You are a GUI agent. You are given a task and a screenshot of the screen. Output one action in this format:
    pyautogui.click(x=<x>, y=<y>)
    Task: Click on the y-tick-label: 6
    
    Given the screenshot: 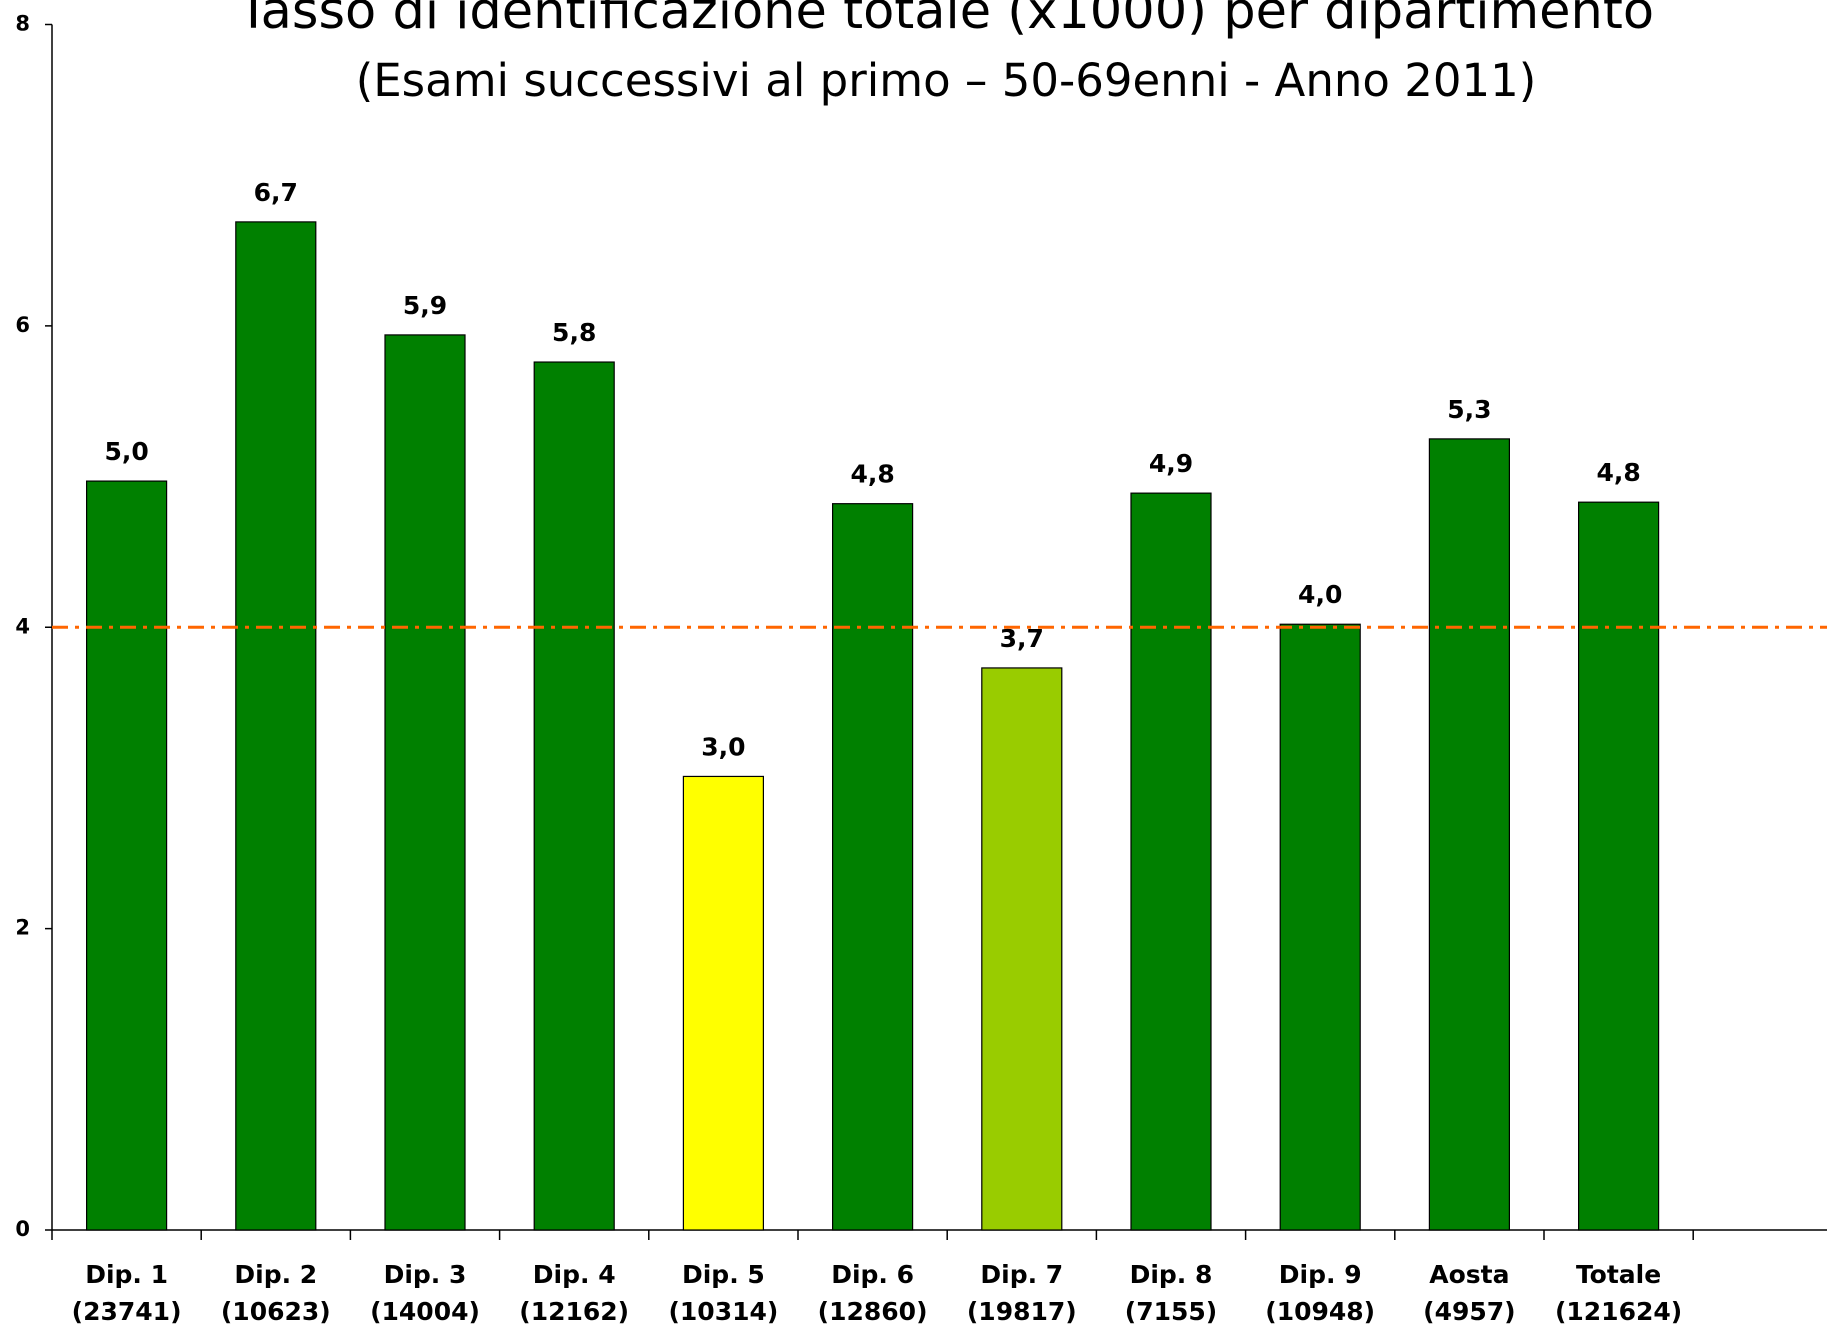 What is the action you would take?
    pyautogui.click(x=22, y=325)
    